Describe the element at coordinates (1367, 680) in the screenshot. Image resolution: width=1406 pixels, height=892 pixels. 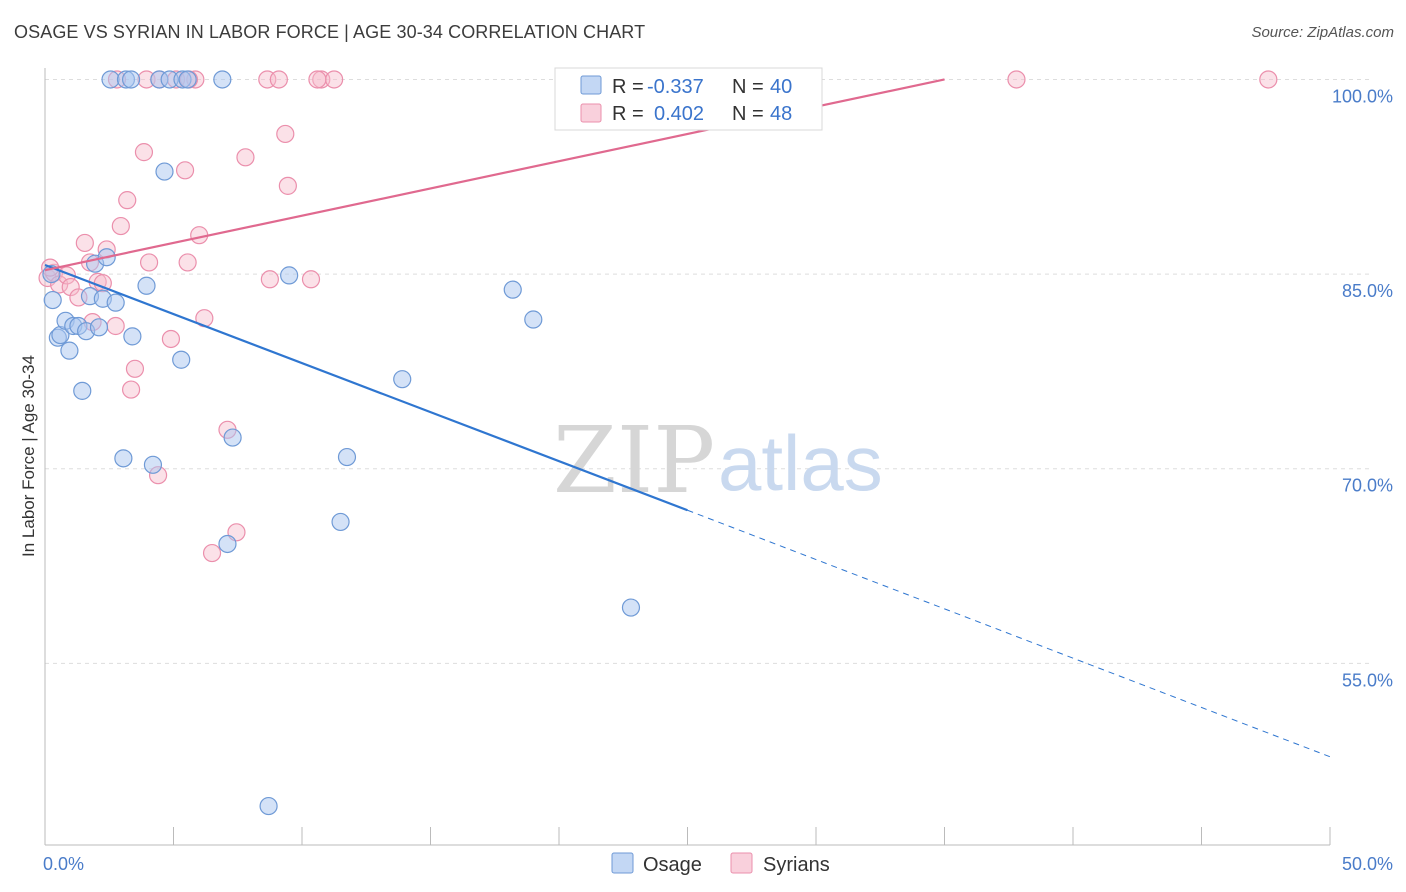
I see `y-tick-label: 55.0%` at that location.